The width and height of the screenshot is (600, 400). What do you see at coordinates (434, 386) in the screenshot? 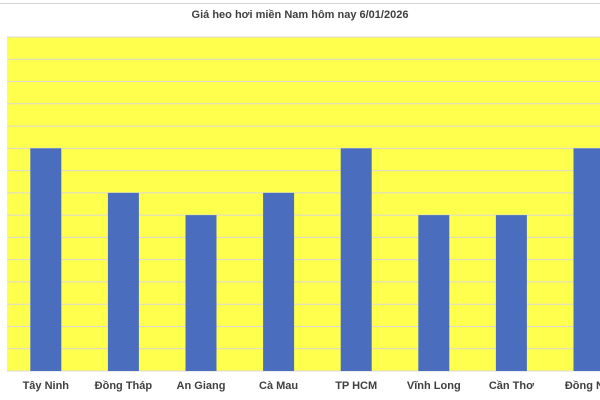
I see `x-tick-label: Vĩnh Long` at bounding box center [434, 386].